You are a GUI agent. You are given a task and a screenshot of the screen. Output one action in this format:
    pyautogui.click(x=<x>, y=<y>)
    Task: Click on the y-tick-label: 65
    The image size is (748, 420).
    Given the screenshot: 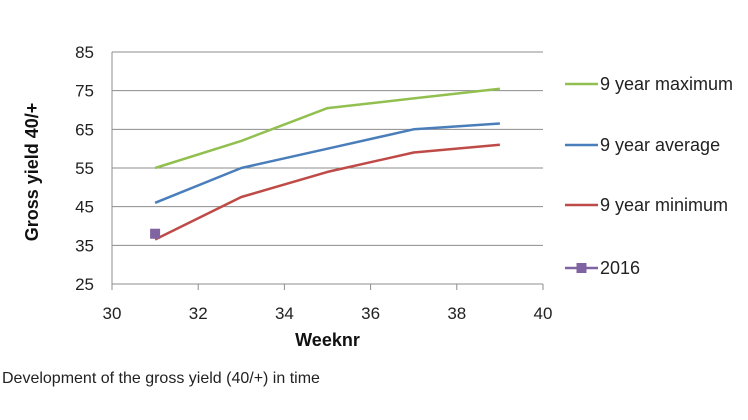 What is the action you would take?
    pyautogui.click(x=84, y=129)
    